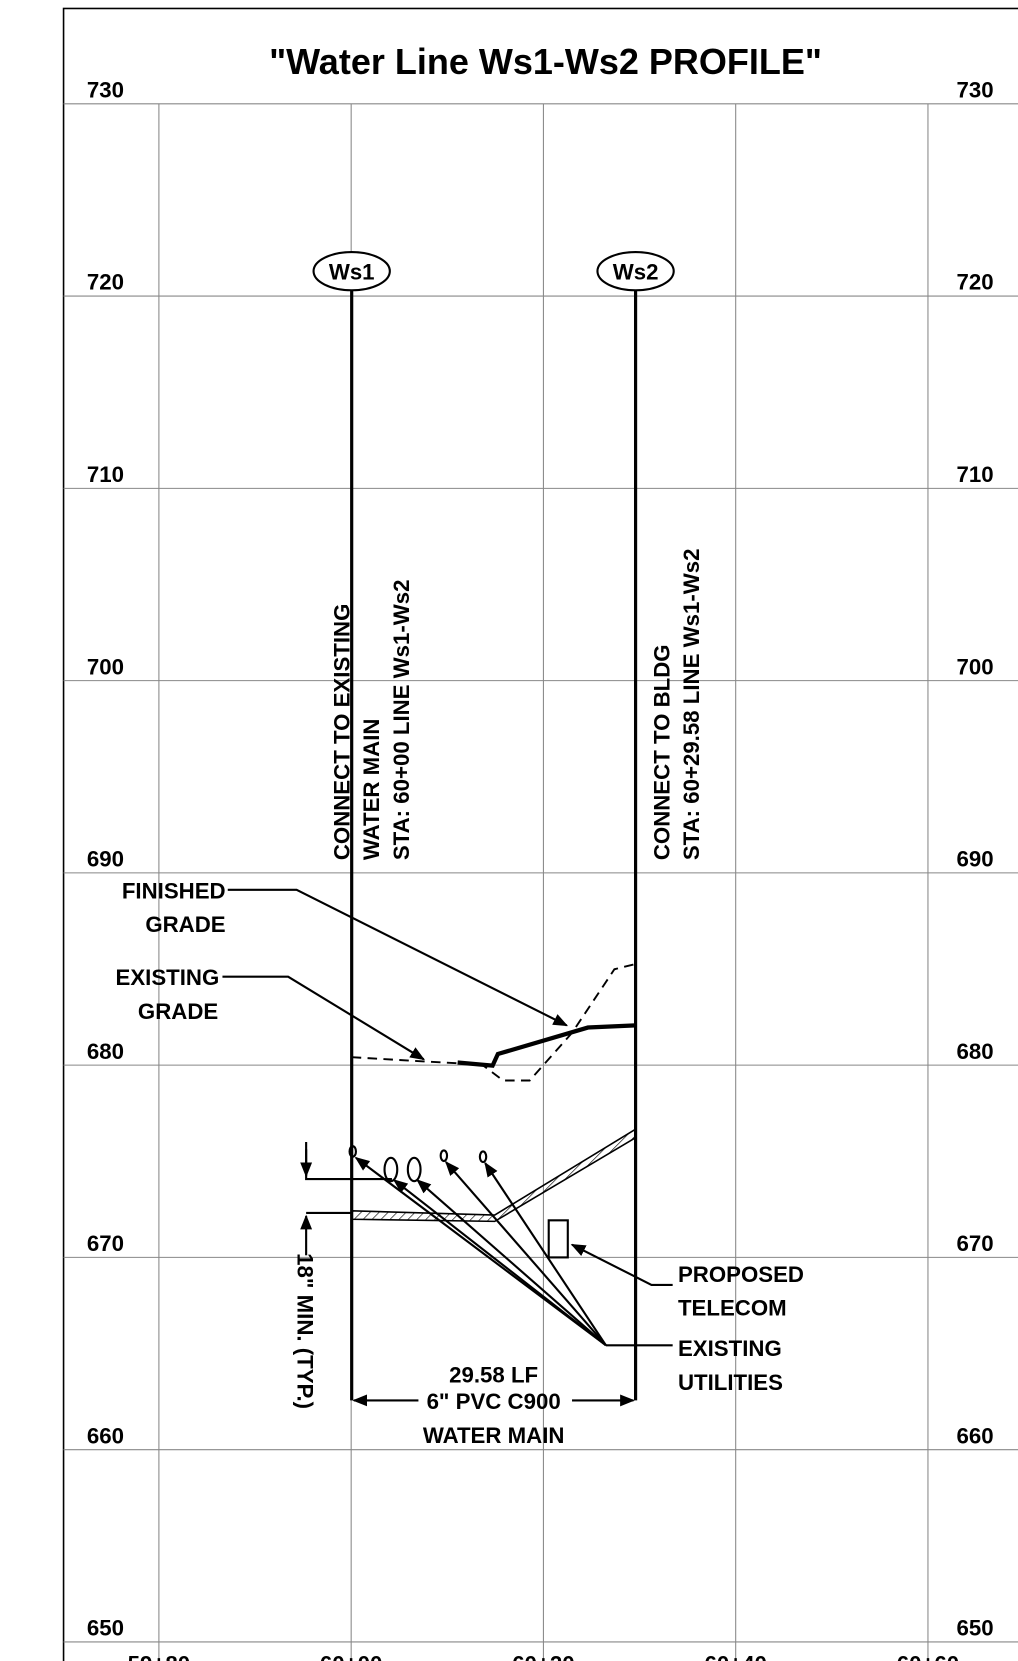  What do you see at coordinates (558, 1239) in the screenshot?
I see `telecom` at bounding box center [558, 1239].